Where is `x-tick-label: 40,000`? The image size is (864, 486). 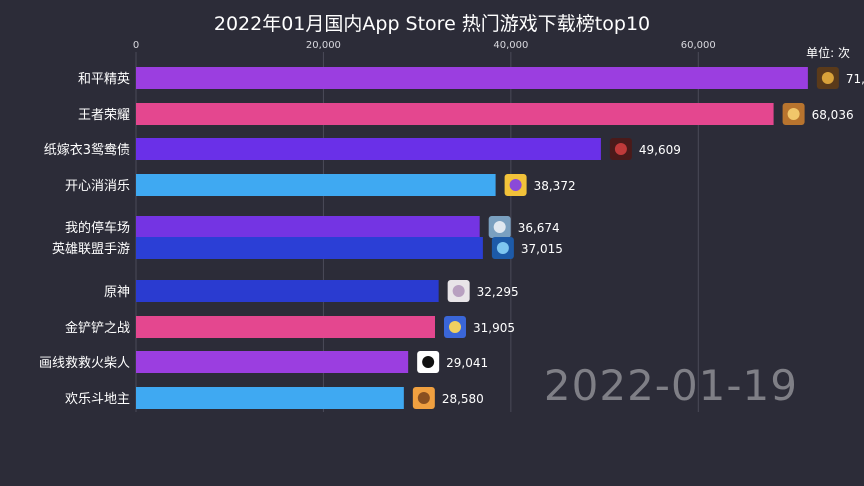
x-tick-label: 40,000 is located at coordinates (510, 45).